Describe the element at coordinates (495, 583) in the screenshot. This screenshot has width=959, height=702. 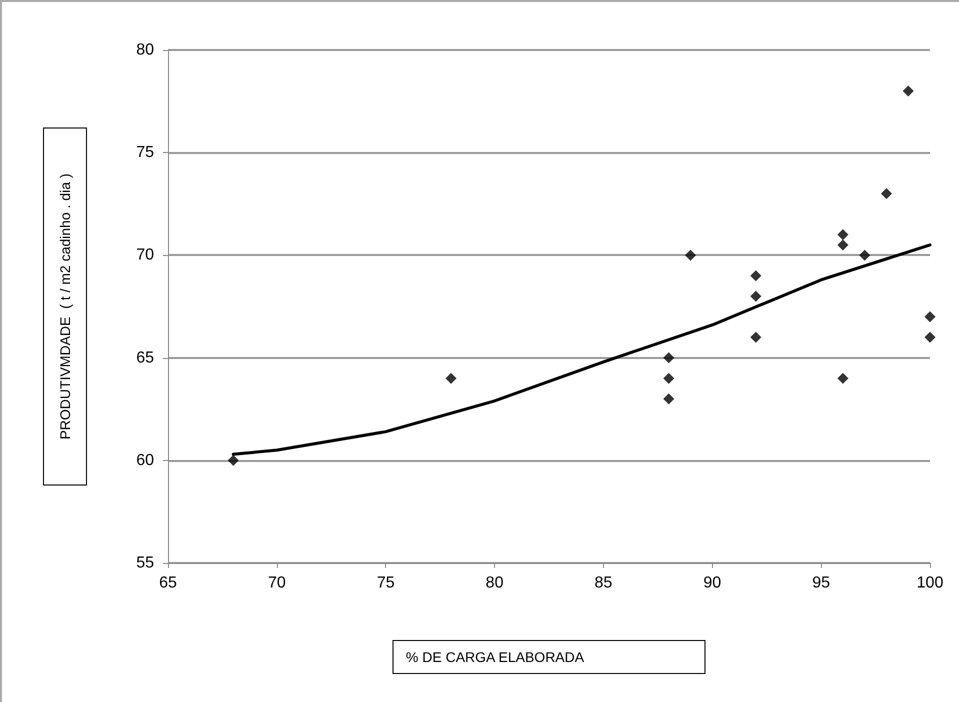
I see `x-tick-label: 80` at that location.